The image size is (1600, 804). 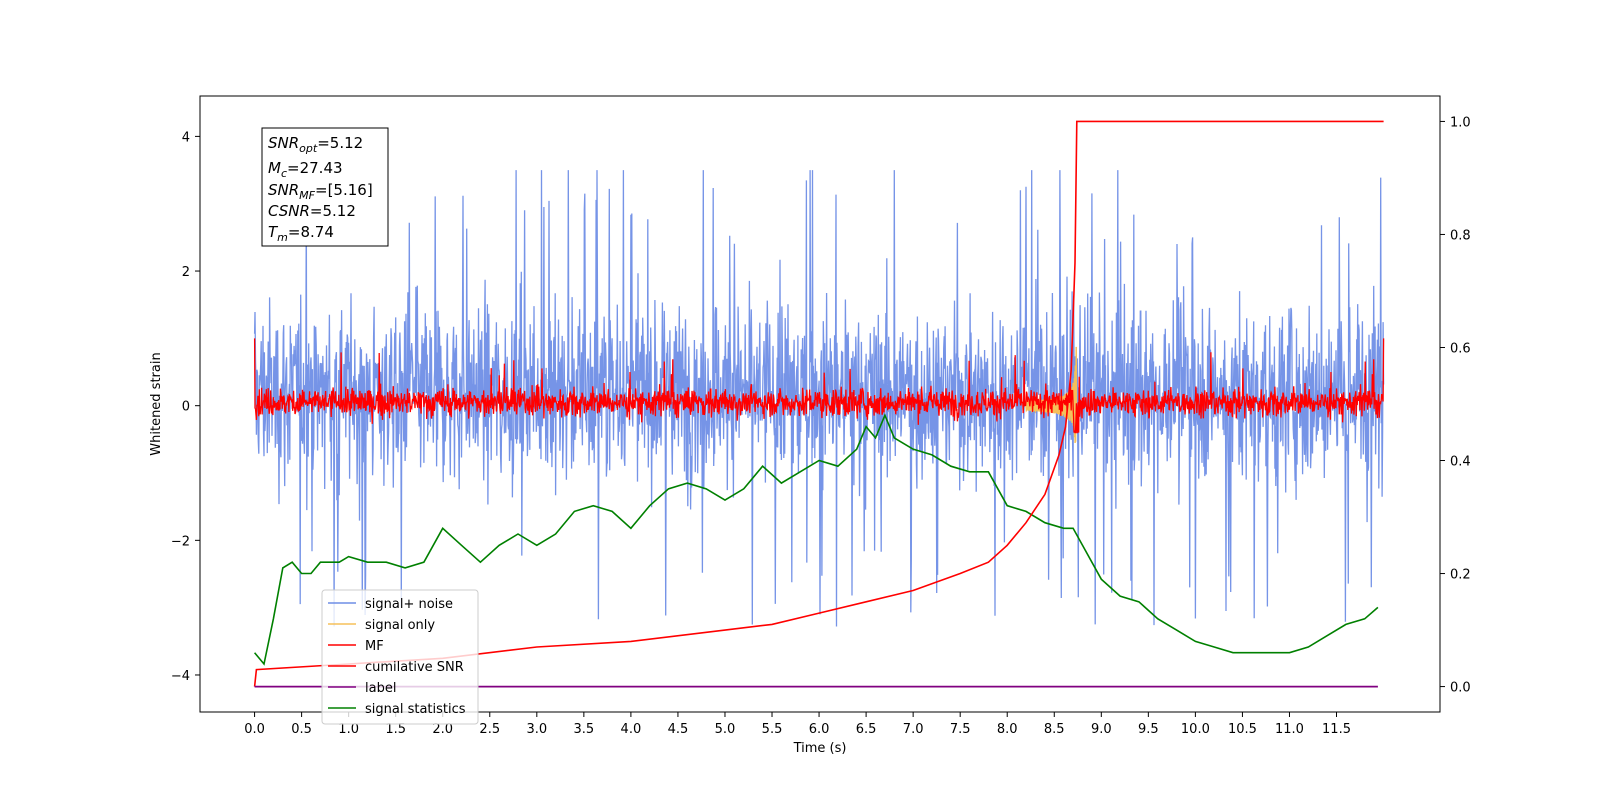 What do you see at coordinates (866, 729) in the screenshot?
I see `x-tick-label: 6.5` at bounding box center [866, 729].